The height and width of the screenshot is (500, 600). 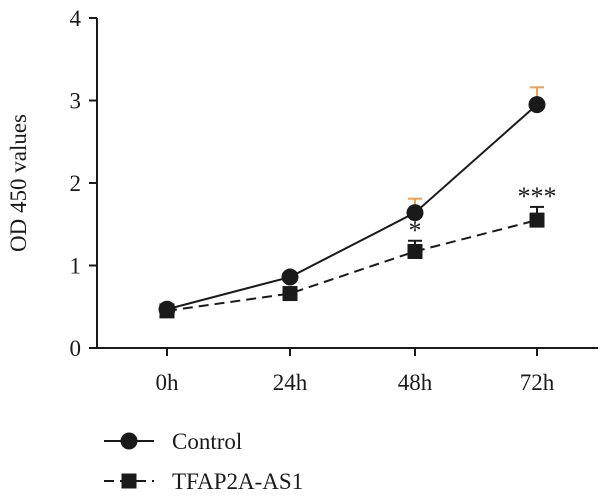 I want to click on significance-label: ***, so click(x=537, y=196).